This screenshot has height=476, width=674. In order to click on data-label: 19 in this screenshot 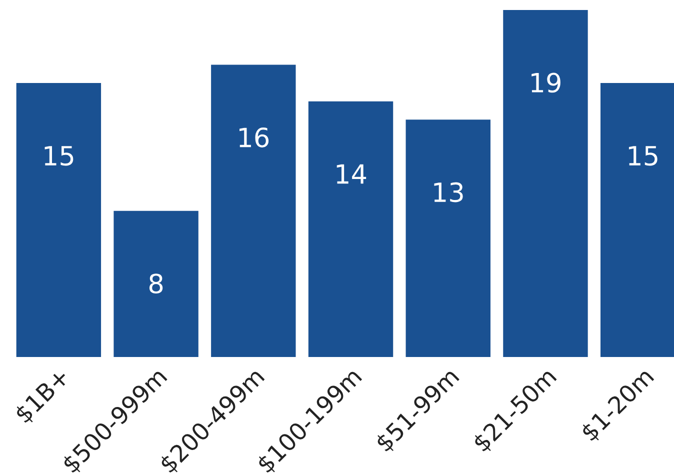, I will do `click(546, 82)`.